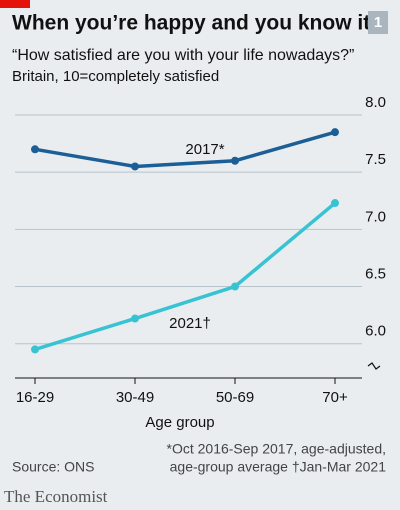  What do you see at coordinates (375, 159) in the screenshot?
I see `y-tick-label: 7.5` at bounding box center [375, 159].